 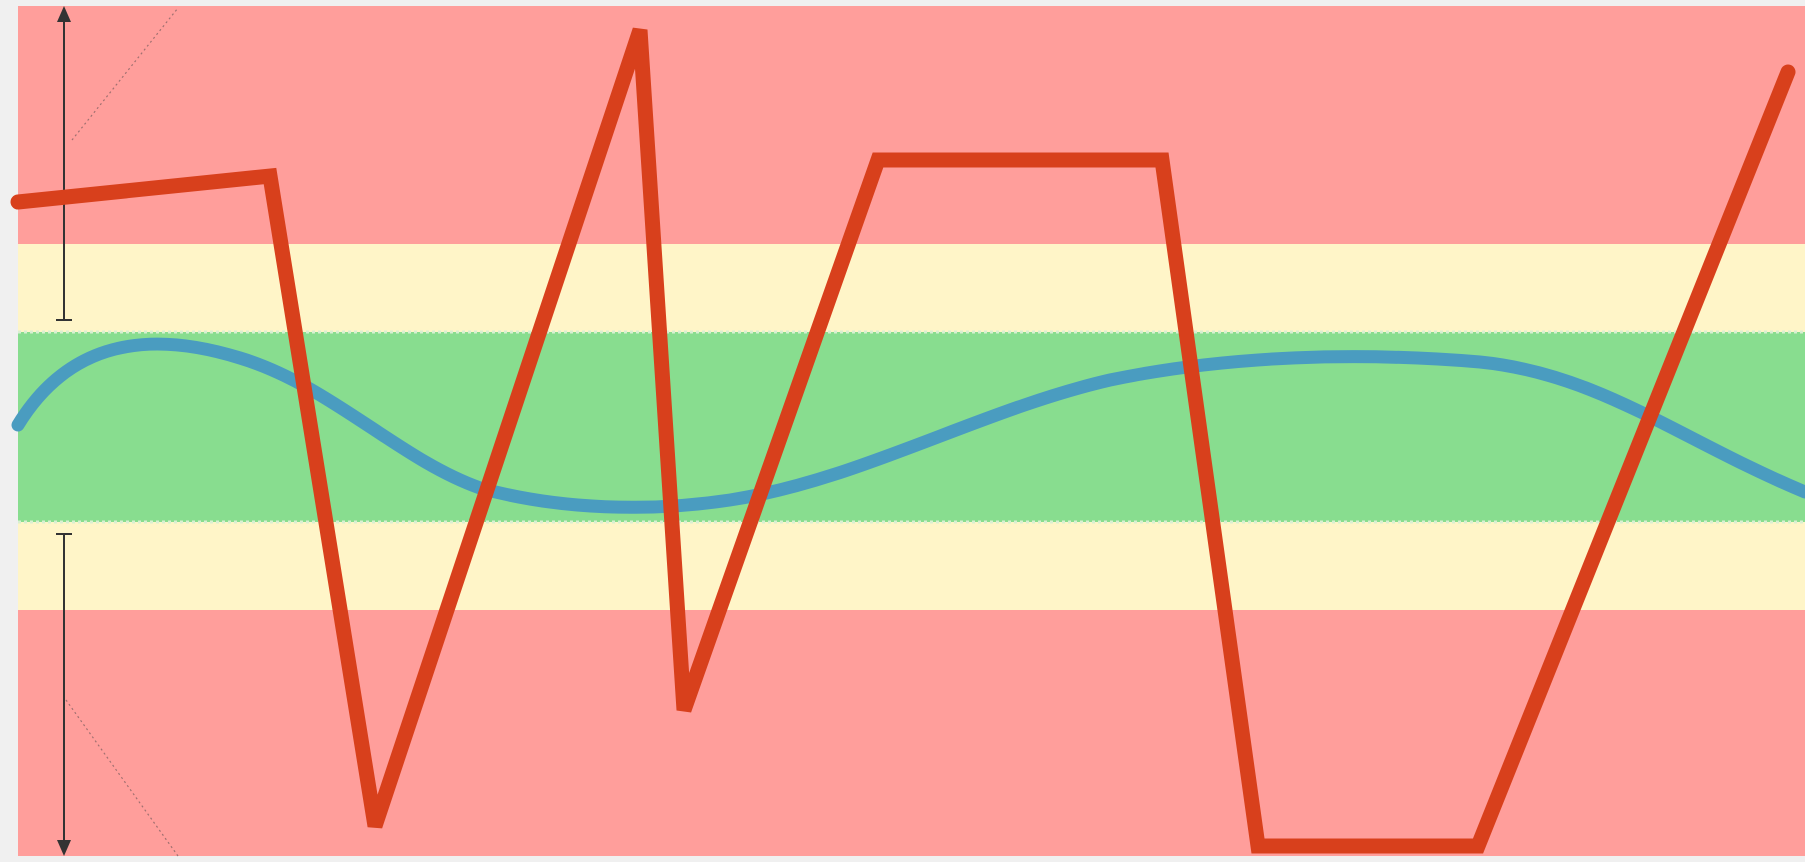 I want to click on range-marker-top, so click(x=64, y=163).